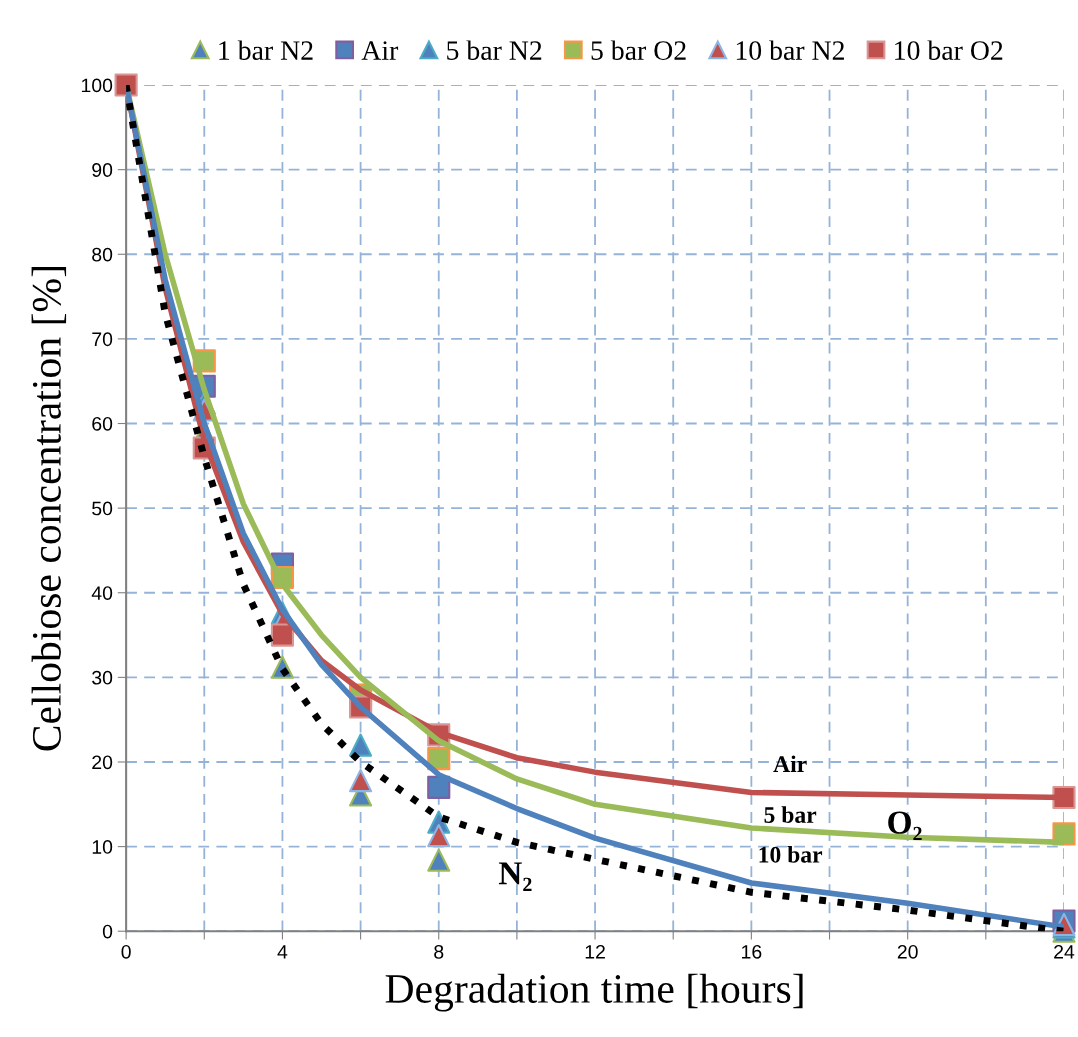 Image resolution: width=1078 pixels, height=1037 pixels. What do you see at coordinates (102, 677) in the screenshot?
I see `y-tick-label: 30` at bounding box center [102, 677].